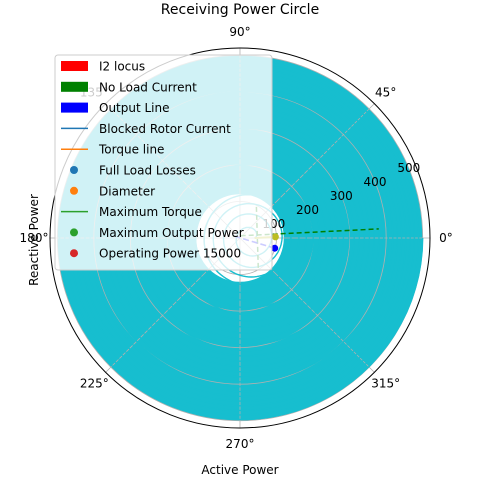 The height and width of the screenshot is (480, 480). Describe the element at coordinates (122, 67) in the screenshot. I see `legend-label: I2 locus` at that location.